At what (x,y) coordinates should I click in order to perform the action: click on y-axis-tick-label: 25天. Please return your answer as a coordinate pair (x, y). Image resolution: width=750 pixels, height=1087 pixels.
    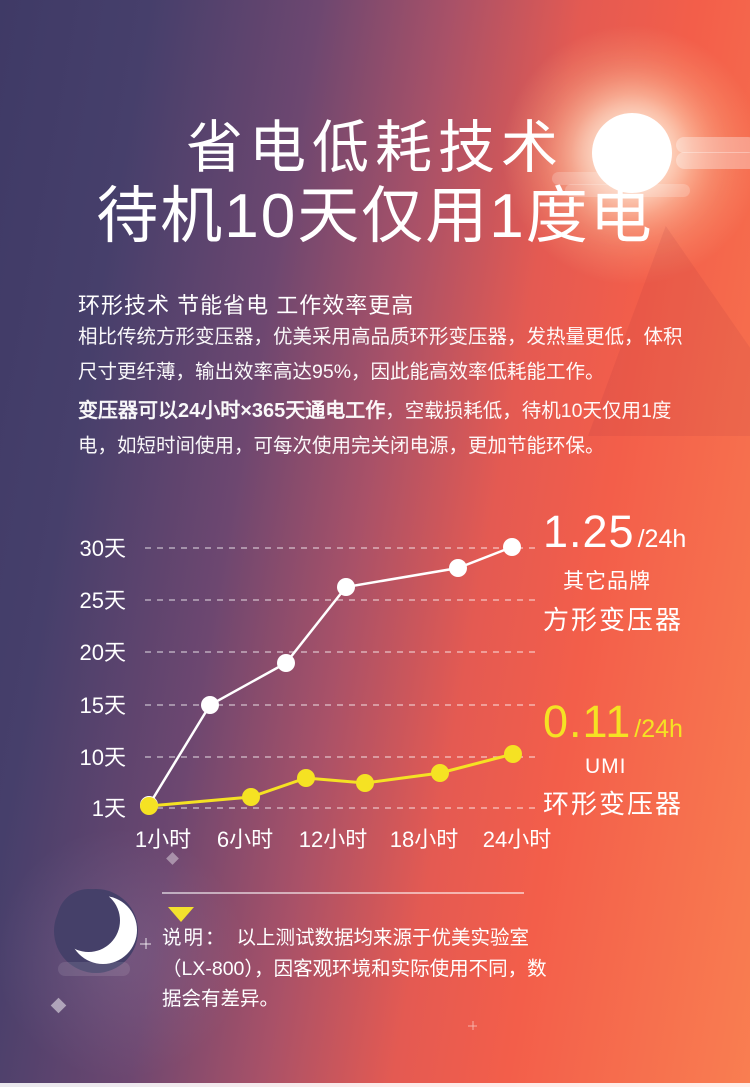
    Looking at the image, I should click on (103, 600).